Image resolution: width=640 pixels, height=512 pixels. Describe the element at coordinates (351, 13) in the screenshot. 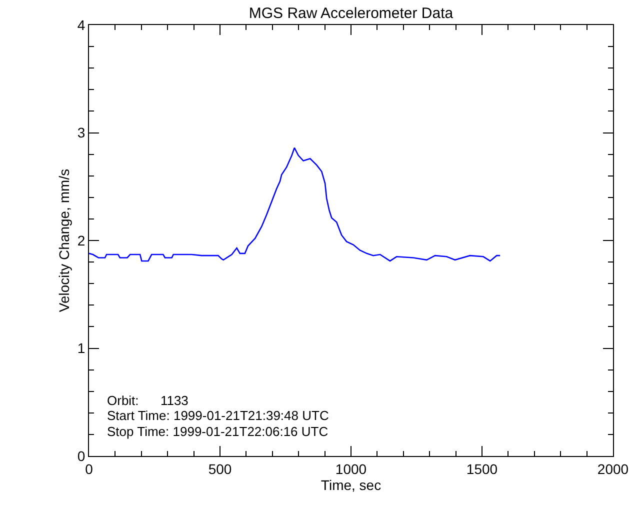

I see `chart-title: MGS Raw Accelerometer Data` at that location.